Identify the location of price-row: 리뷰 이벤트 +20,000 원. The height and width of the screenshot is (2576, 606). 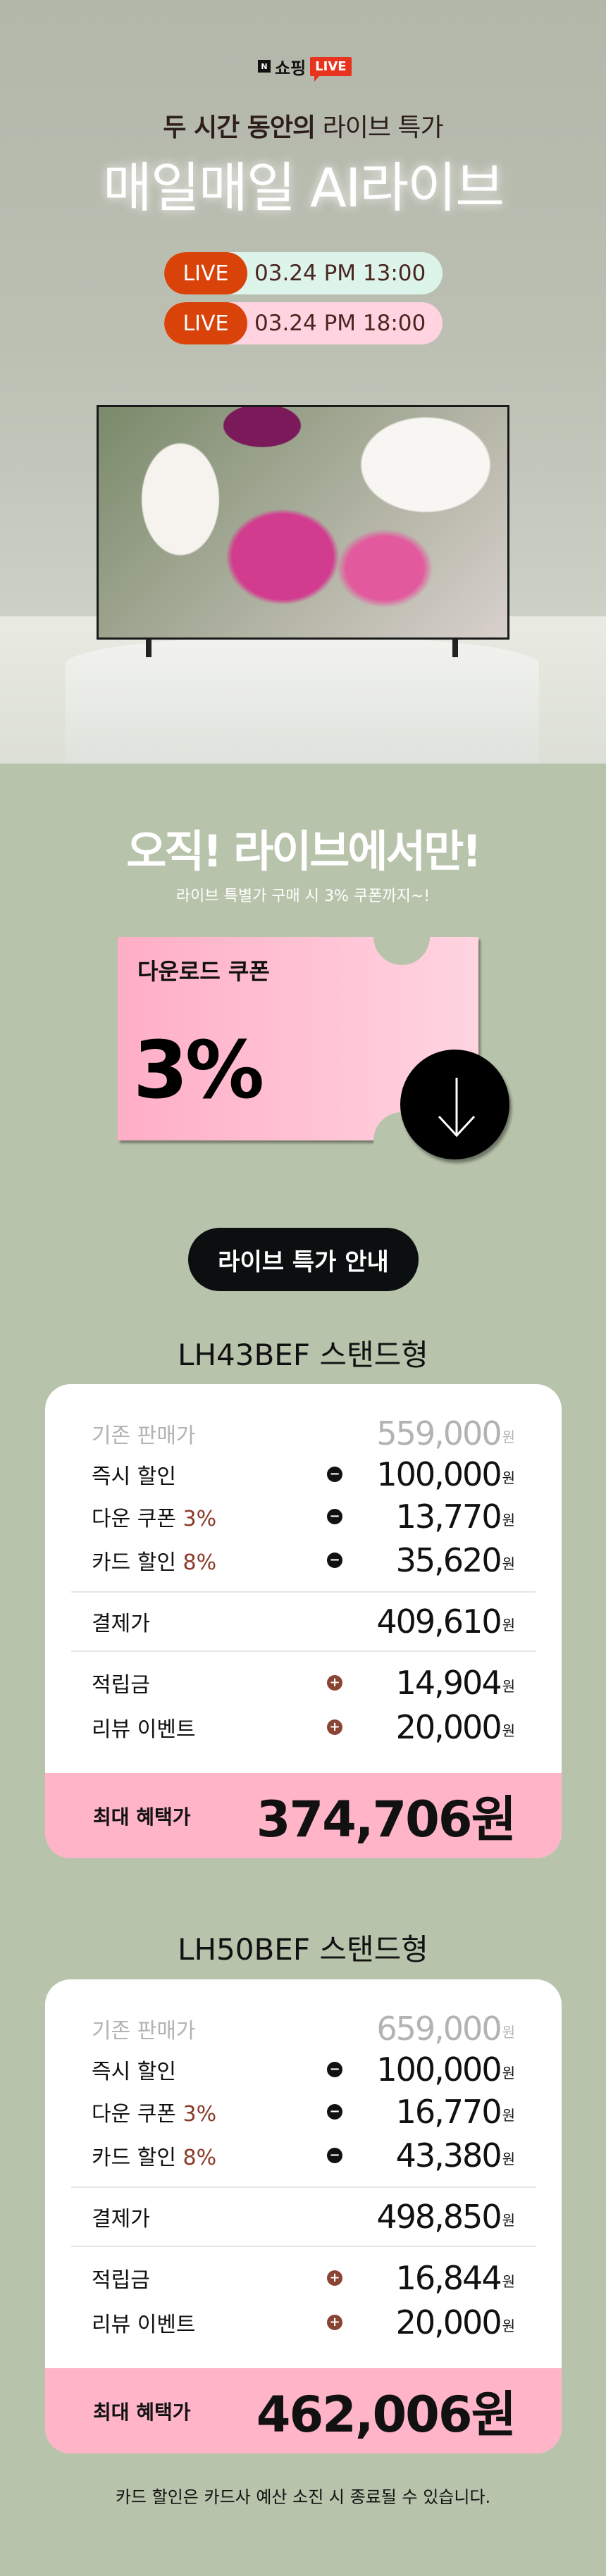
(303, 2322).